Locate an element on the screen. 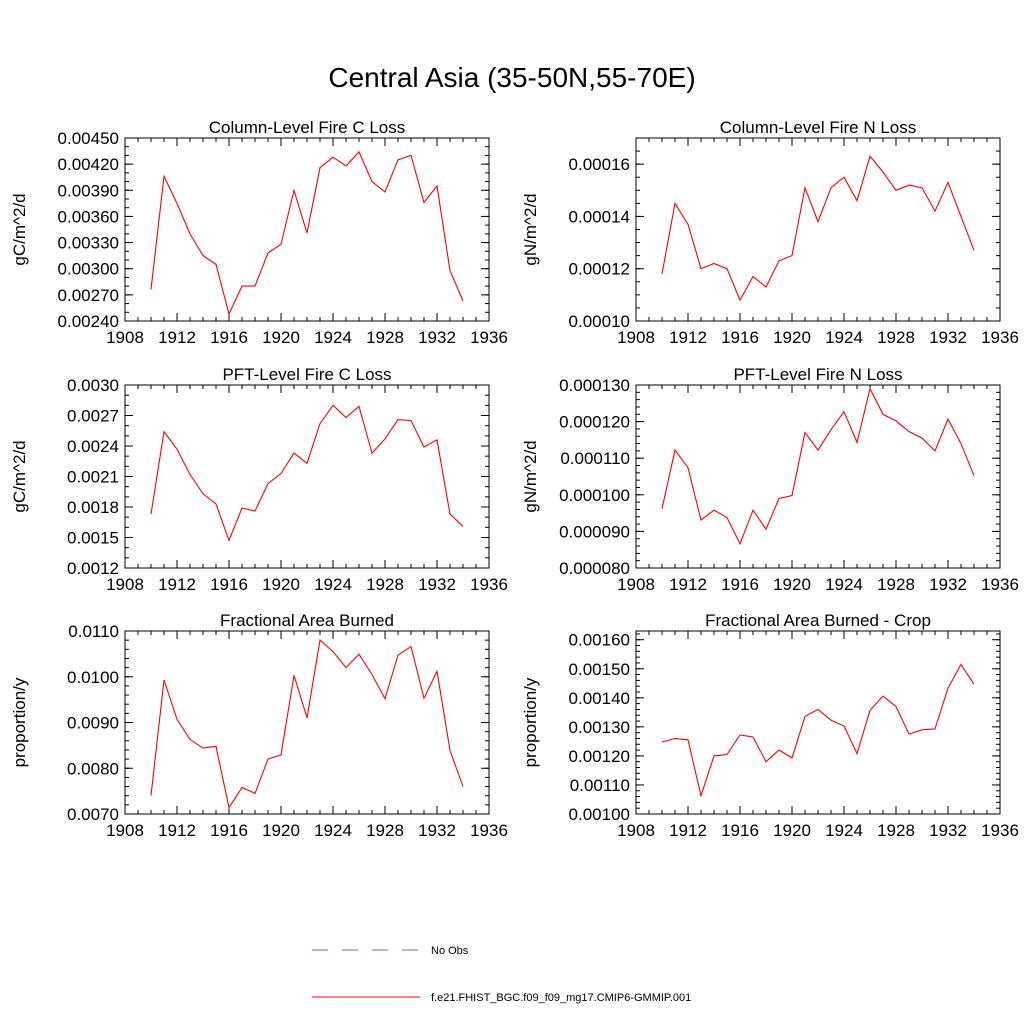  chart-title: Fractional Area Burned is located at coordinates (307, 620).